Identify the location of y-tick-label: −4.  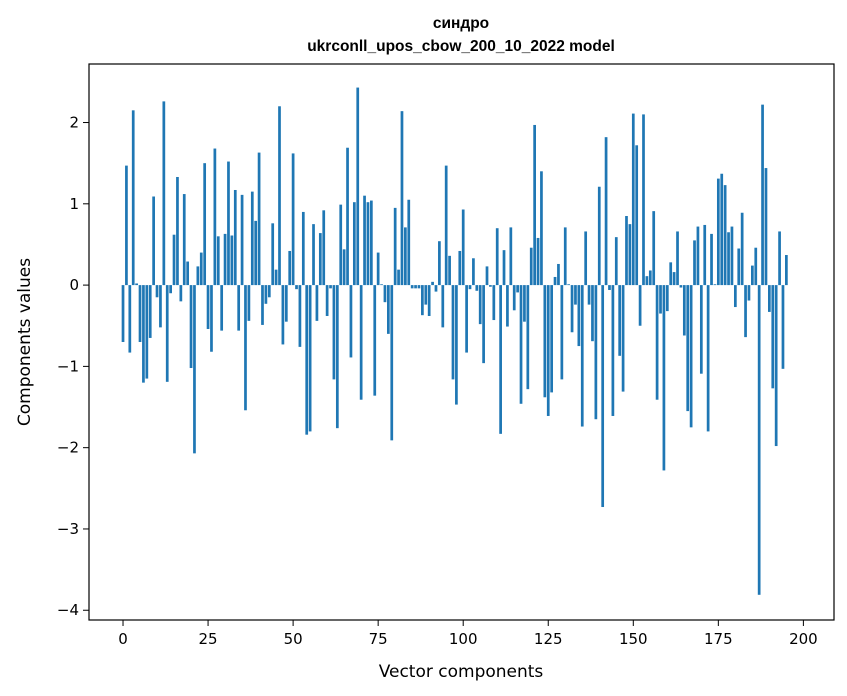
(68, 610).